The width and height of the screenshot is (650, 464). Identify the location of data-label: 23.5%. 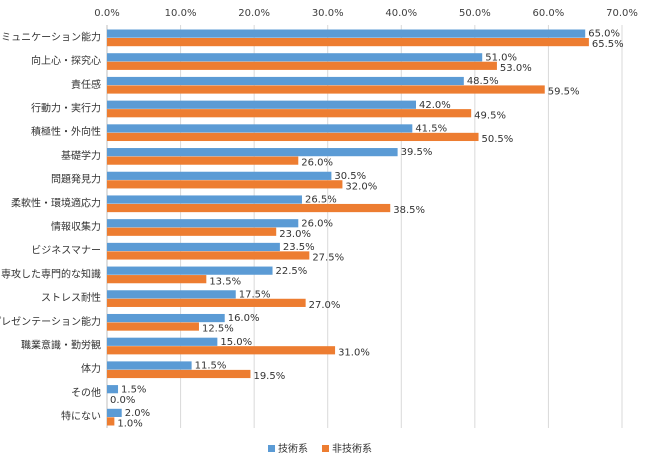
(299, 247).